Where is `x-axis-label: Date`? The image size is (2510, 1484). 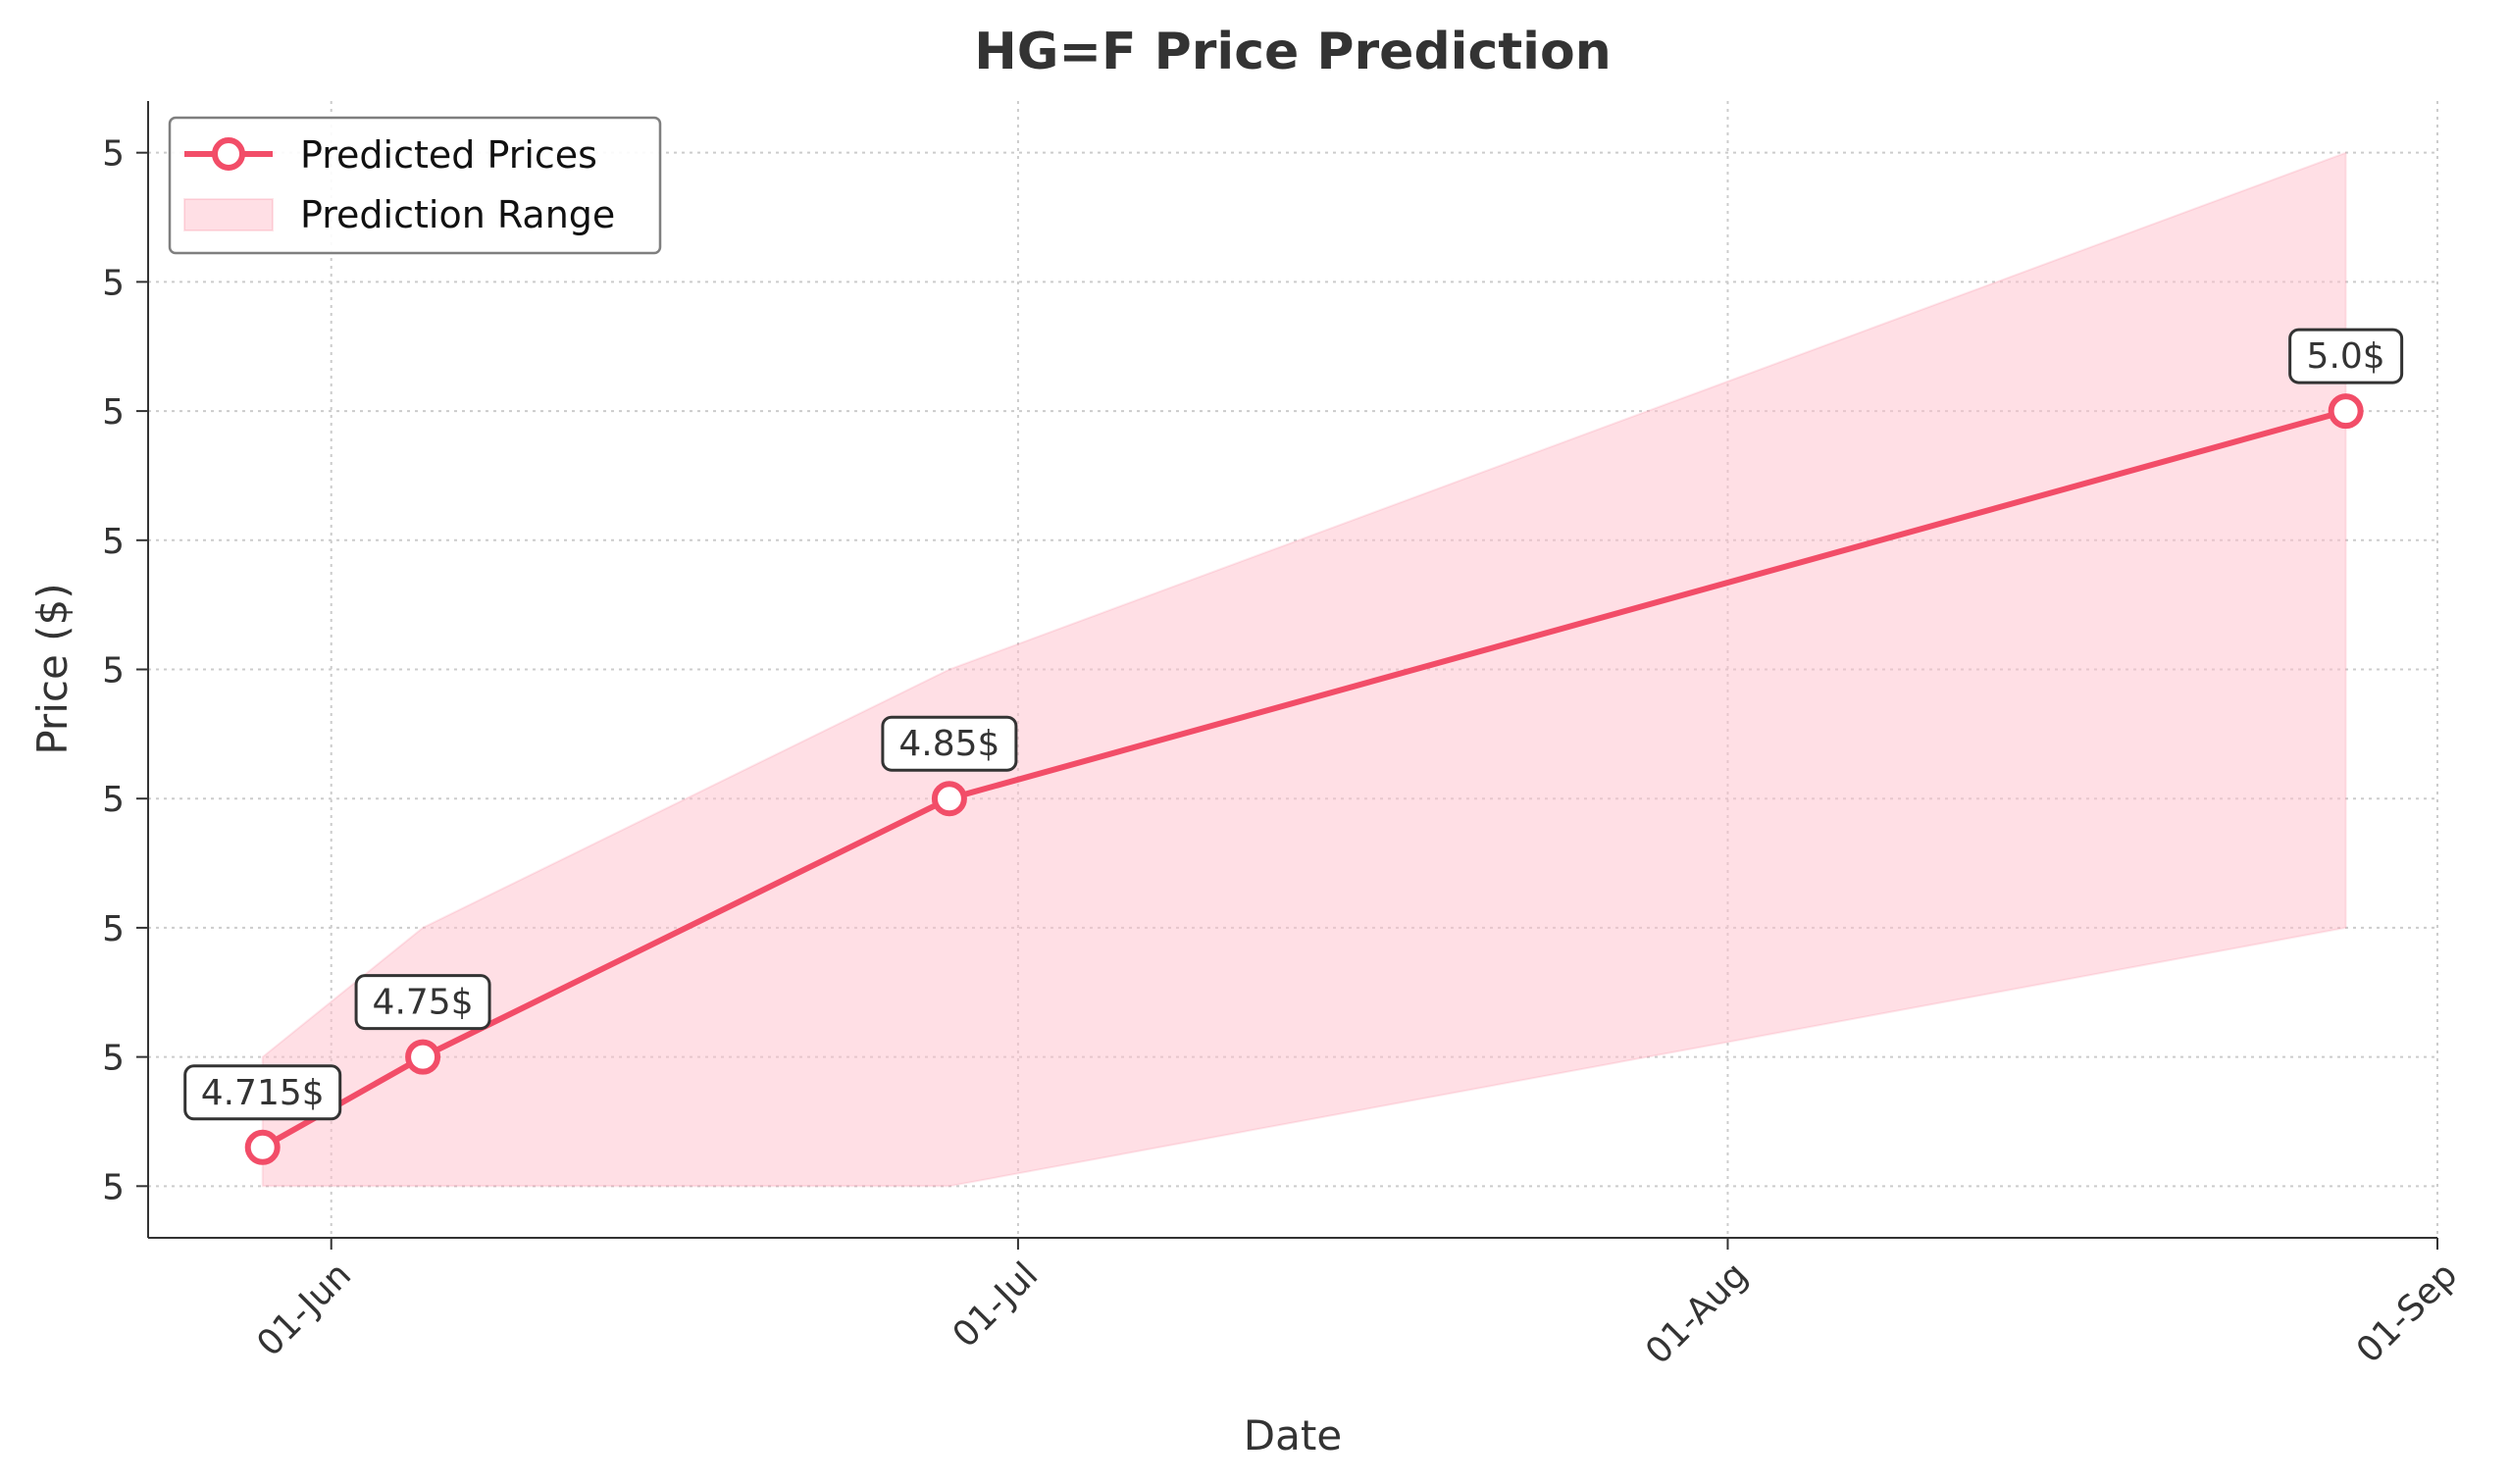 x-axis-label: Date is located at coordinates (1293, 1435).